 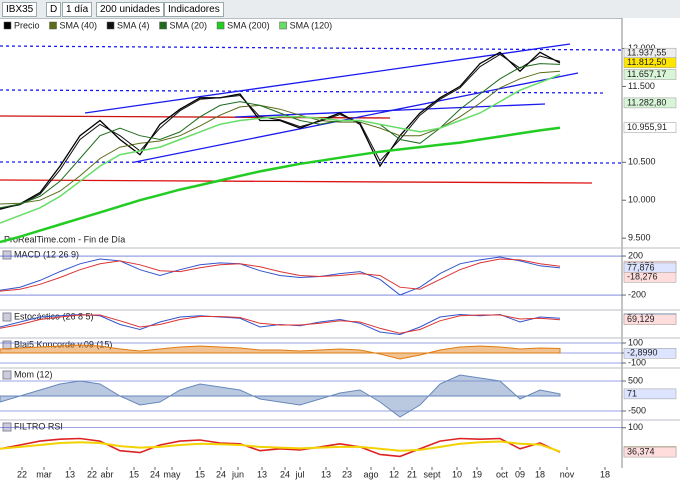 I want to click on x-tick-label: mar, so click(x=44, y=474).